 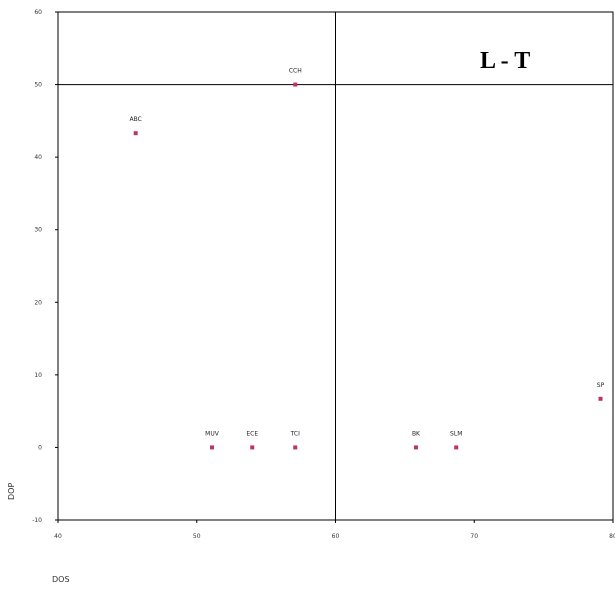 What do you see at coordinates (295, 433) in the screenshot?
I see `data-point-label: TCI` at bounding box center [295, 433].